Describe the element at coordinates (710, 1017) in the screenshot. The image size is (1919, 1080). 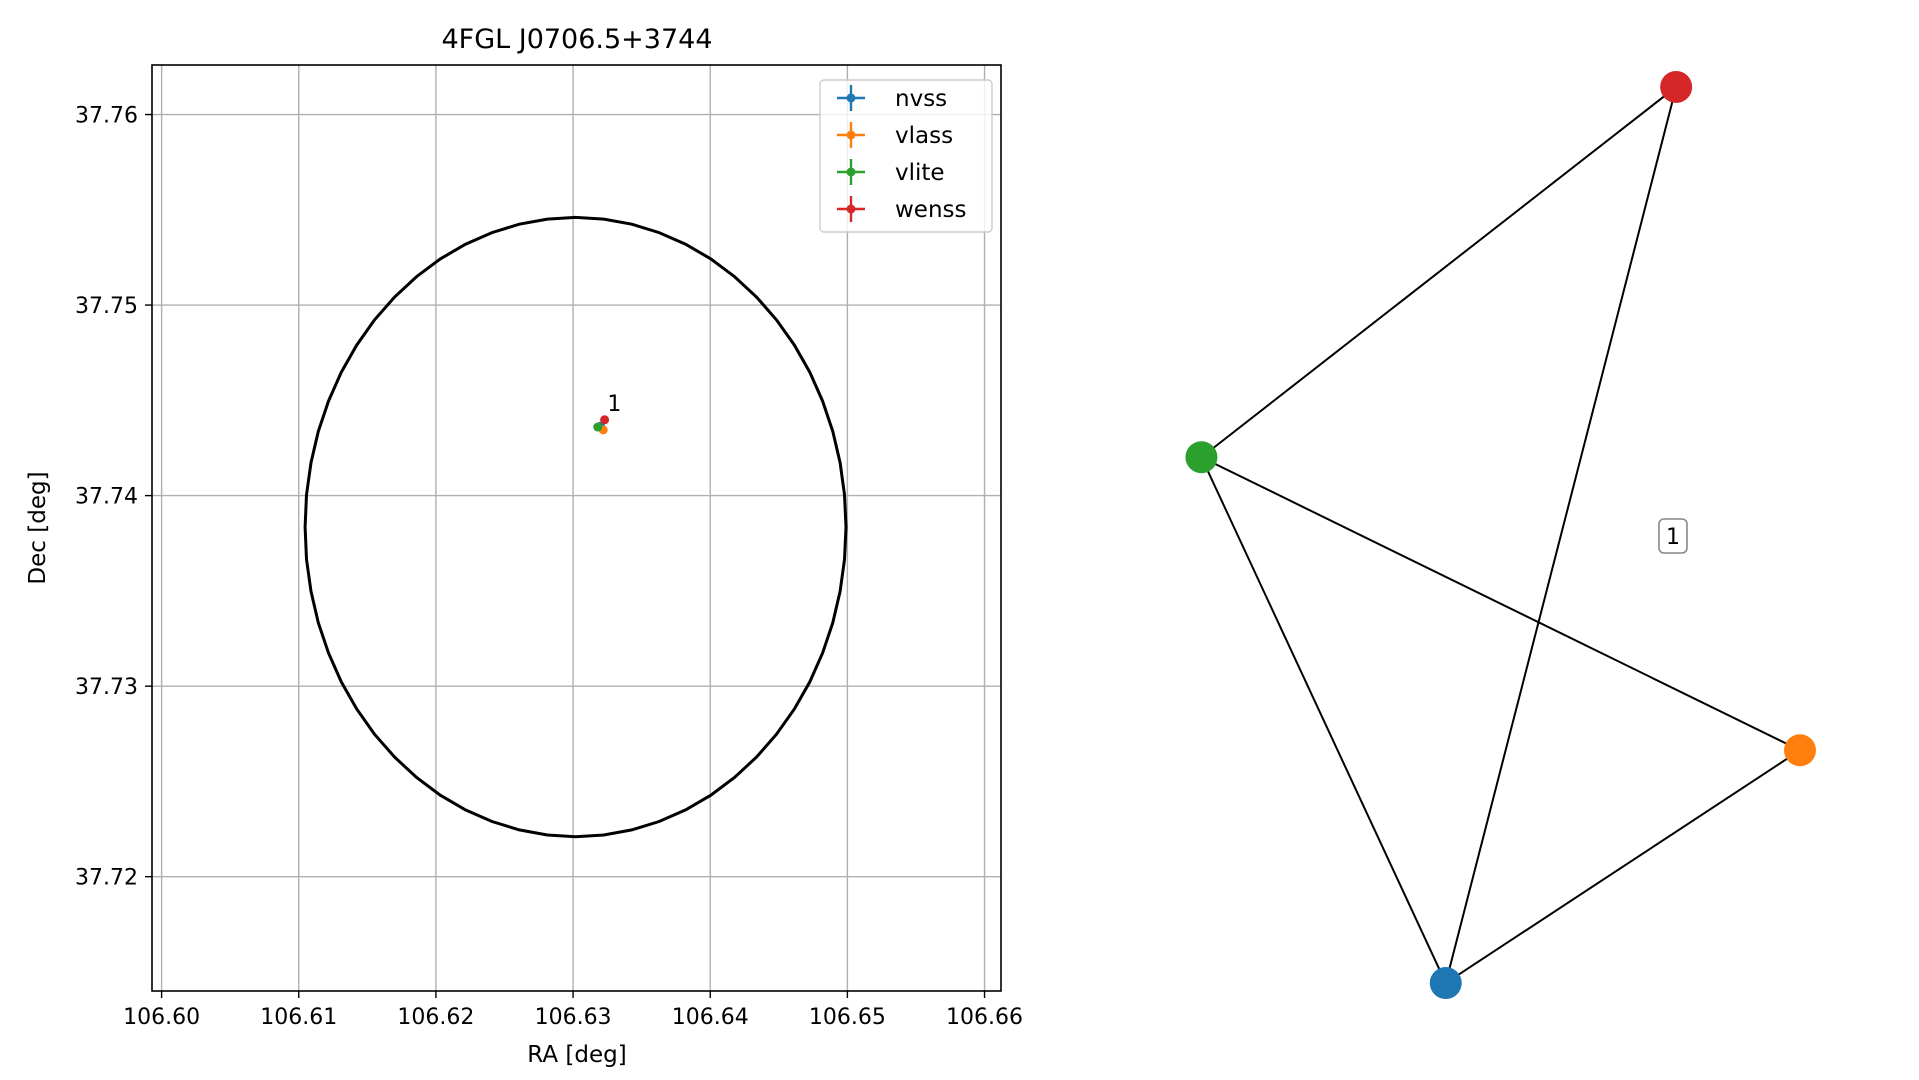
I see `x-tick-label: 106.64` at that location.